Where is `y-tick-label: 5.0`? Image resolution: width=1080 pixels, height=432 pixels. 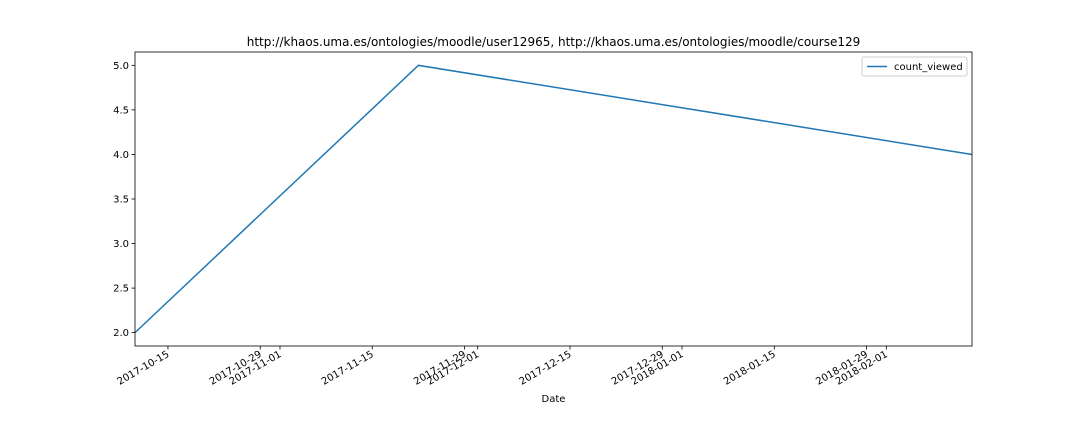 y-tick-label: 5.0 is located at coordinates (121, 66).